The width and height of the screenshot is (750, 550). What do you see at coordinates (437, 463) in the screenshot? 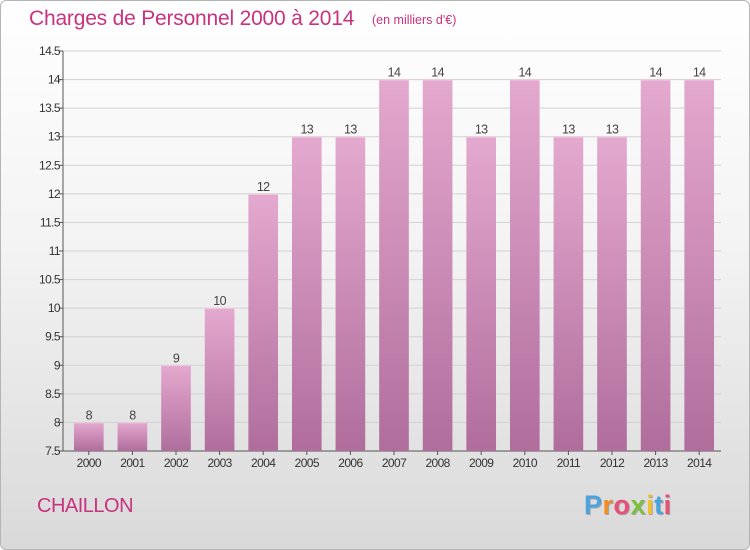
I see `x-tick-label: 2008` at bounding box center [437, 463].